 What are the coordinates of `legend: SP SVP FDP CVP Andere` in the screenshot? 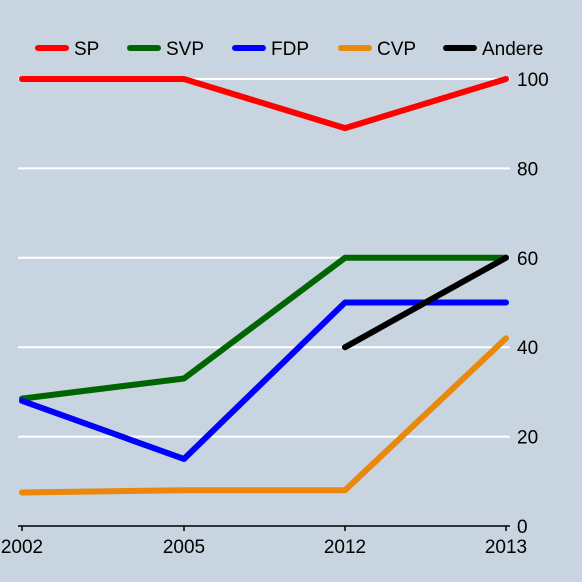 It's located at (289, 49).